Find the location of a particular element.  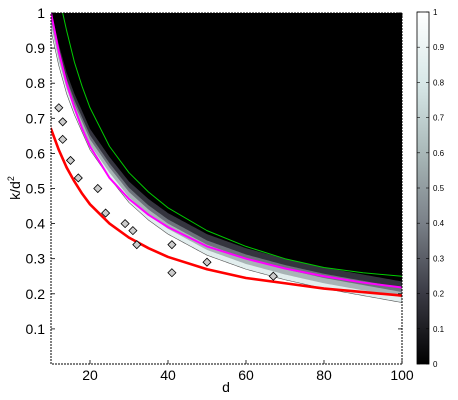

x-axis-title: d is located at coordinates (226, 387).